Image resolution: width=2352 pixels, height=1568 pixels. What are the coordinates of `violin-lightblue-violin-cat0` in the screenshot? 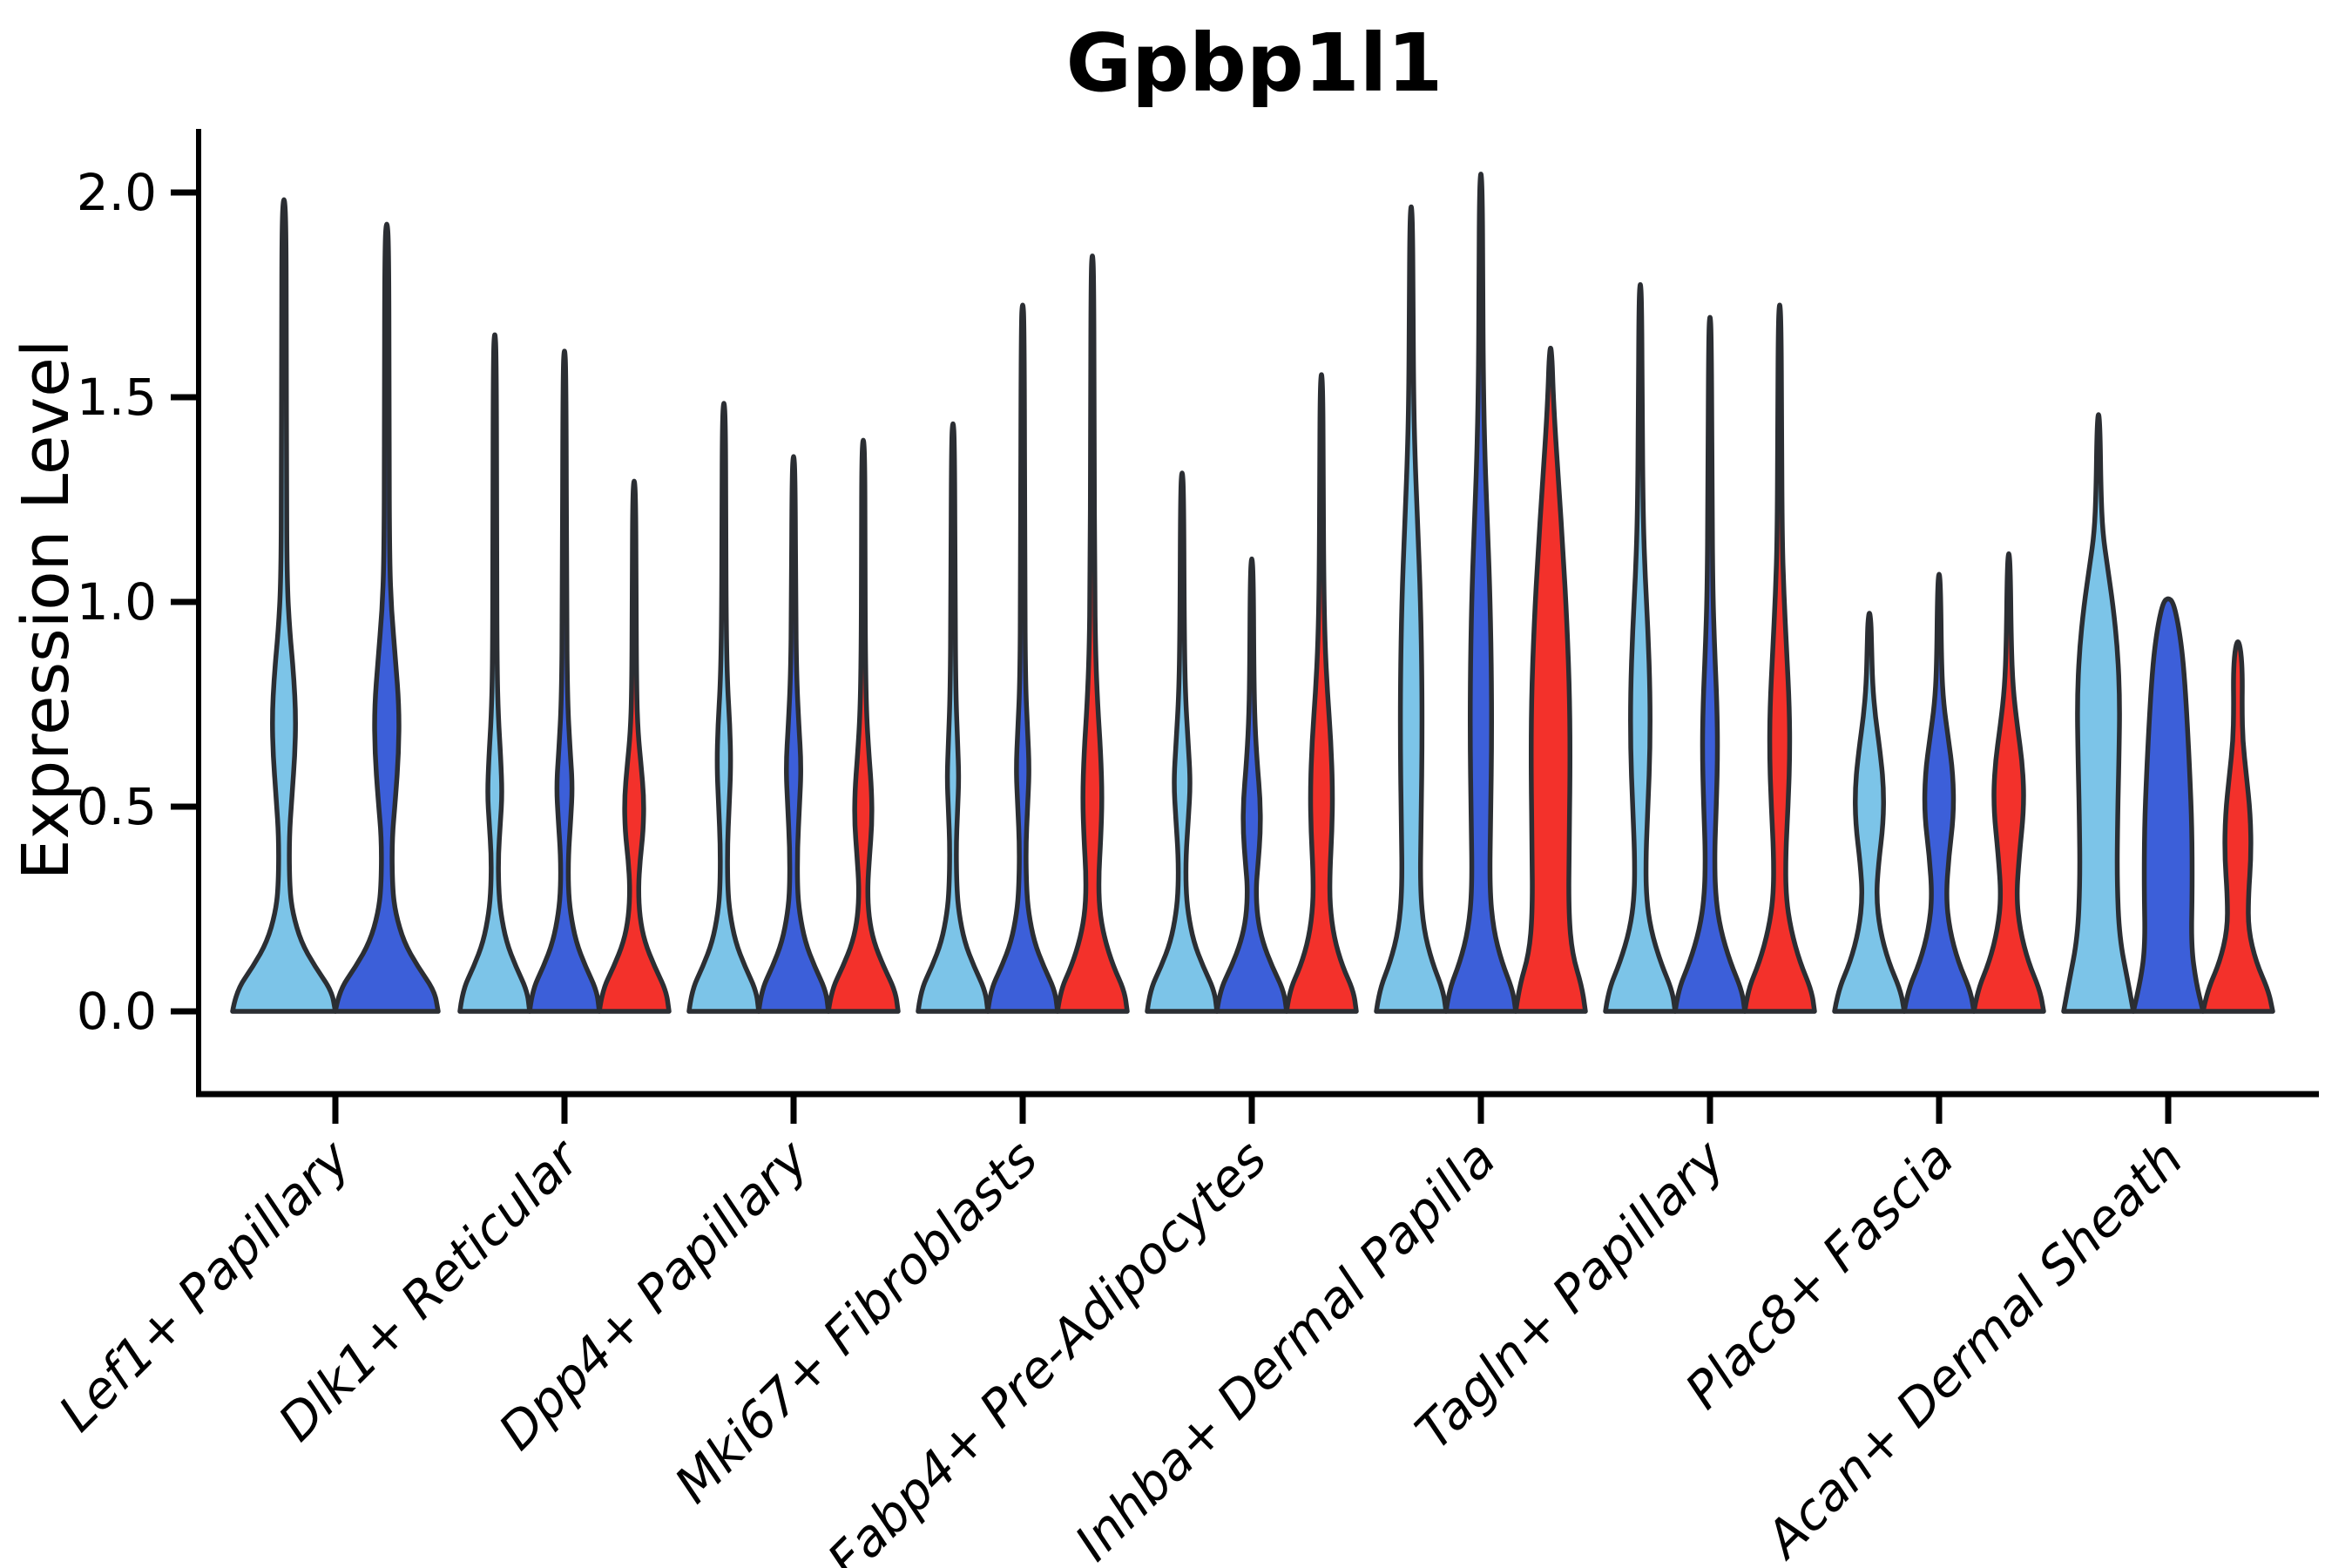 It's located at (284, 605).